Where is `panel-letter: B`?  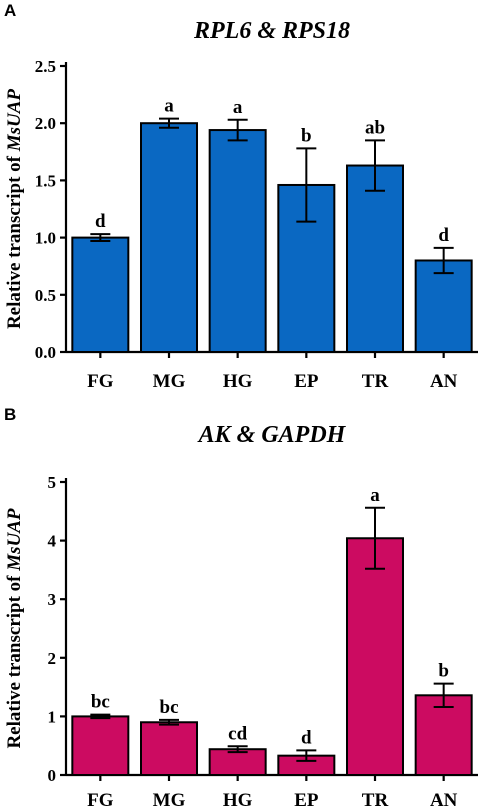
panel-letter: B is located at coordinates (10, 414).